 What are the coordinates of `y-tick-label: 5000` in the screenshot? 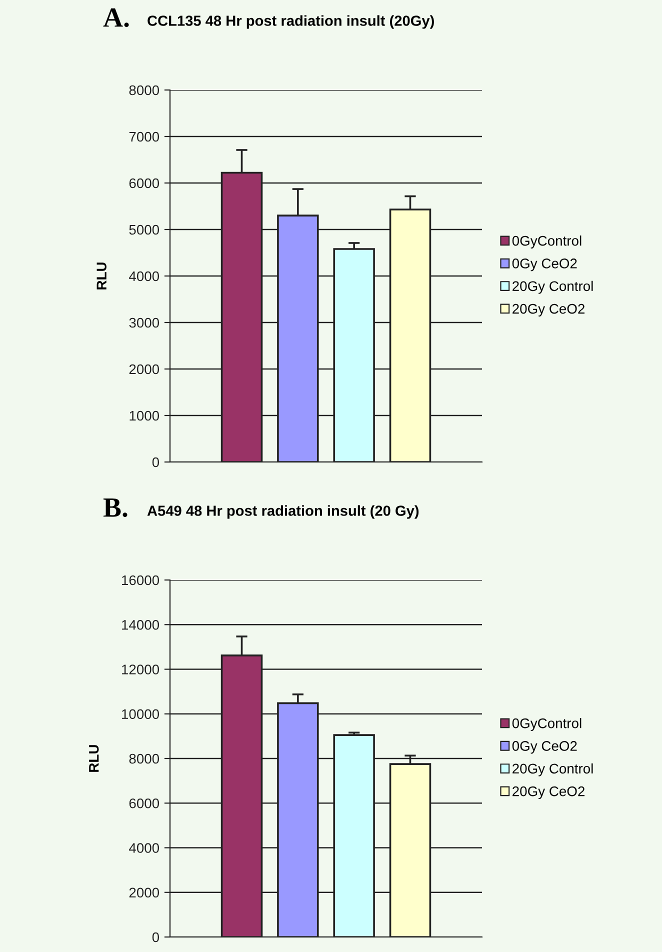 It's located at (144, 229).